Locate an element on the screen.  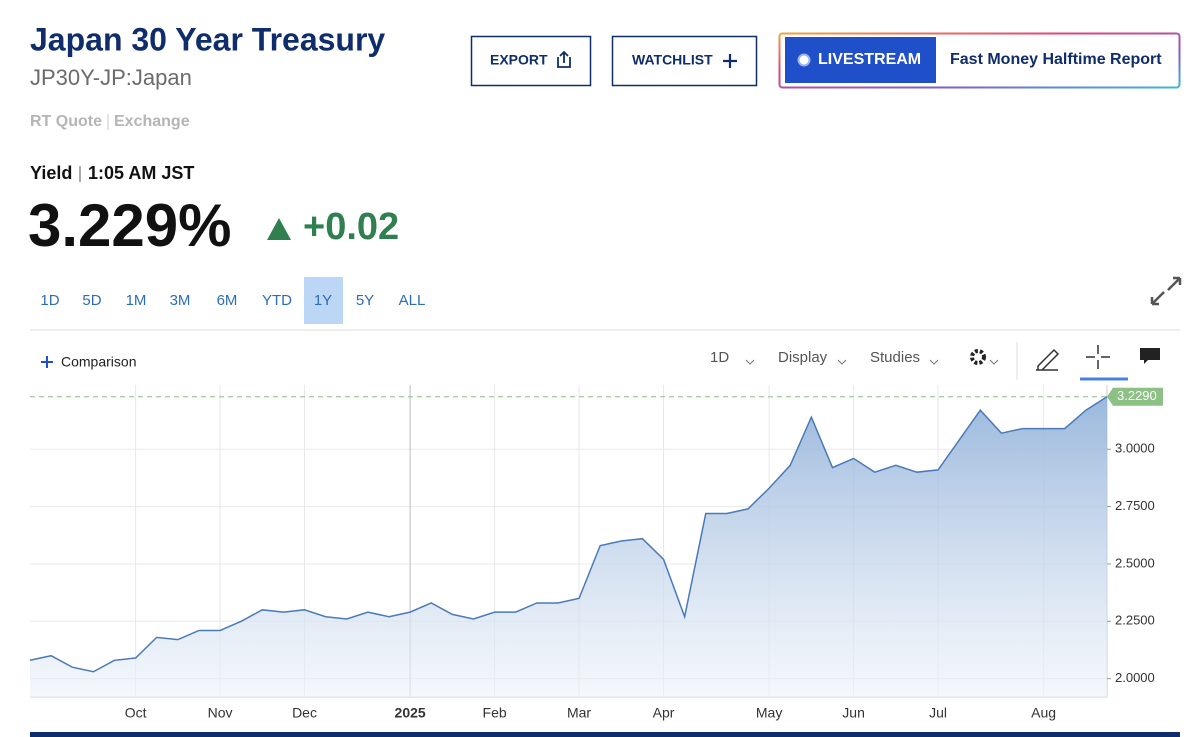
quote-label: Yield is located at coordinates (51, 173).